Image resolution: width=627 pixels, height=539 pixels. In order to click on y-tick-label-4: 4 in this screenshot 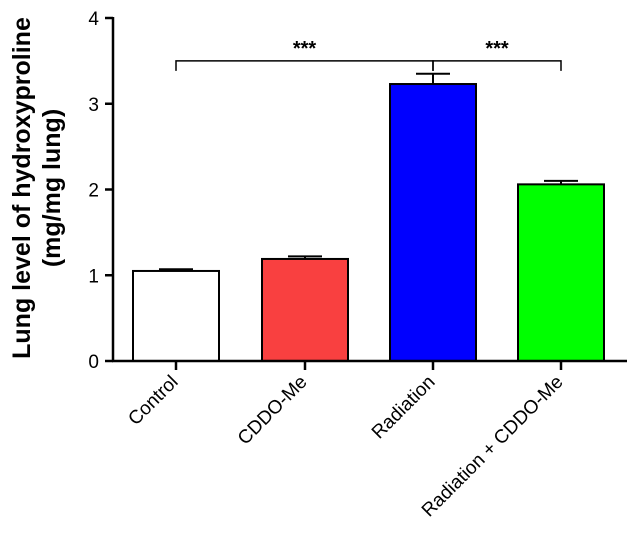, I will do `click(93, 19)`.